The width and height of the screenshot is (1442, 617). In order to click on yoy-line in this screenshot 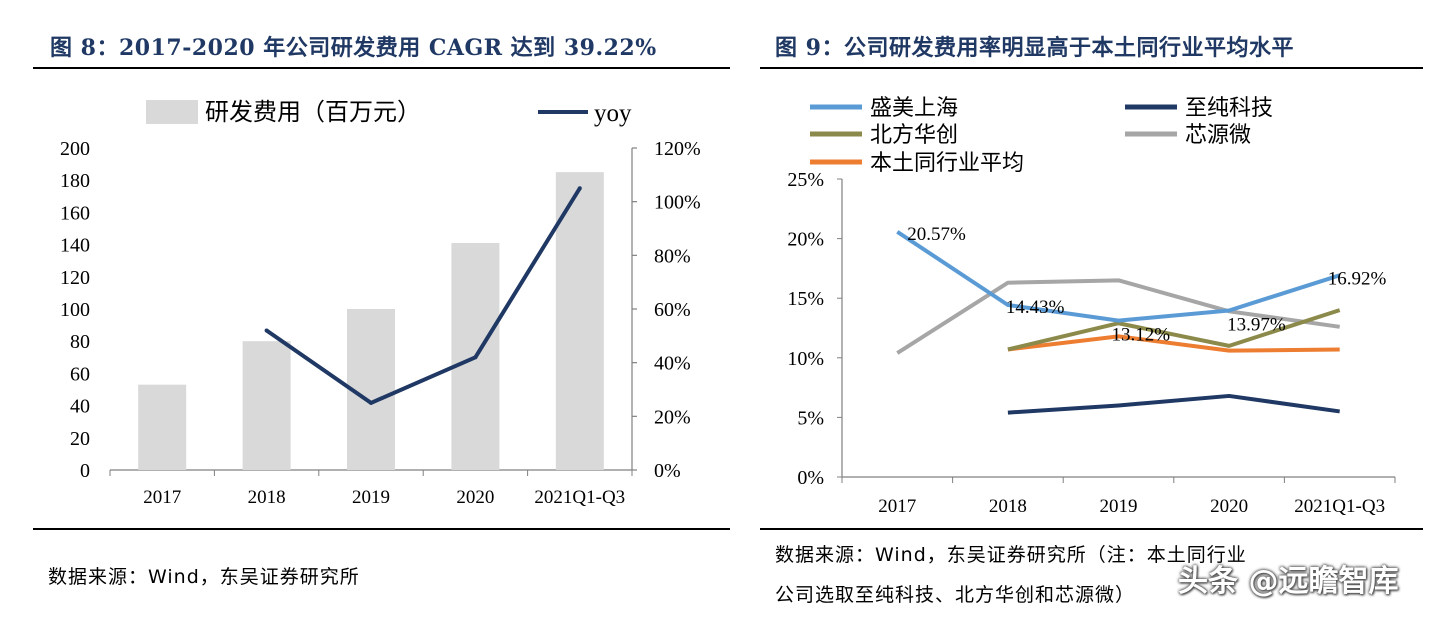, I will do `click(423, 296)`.